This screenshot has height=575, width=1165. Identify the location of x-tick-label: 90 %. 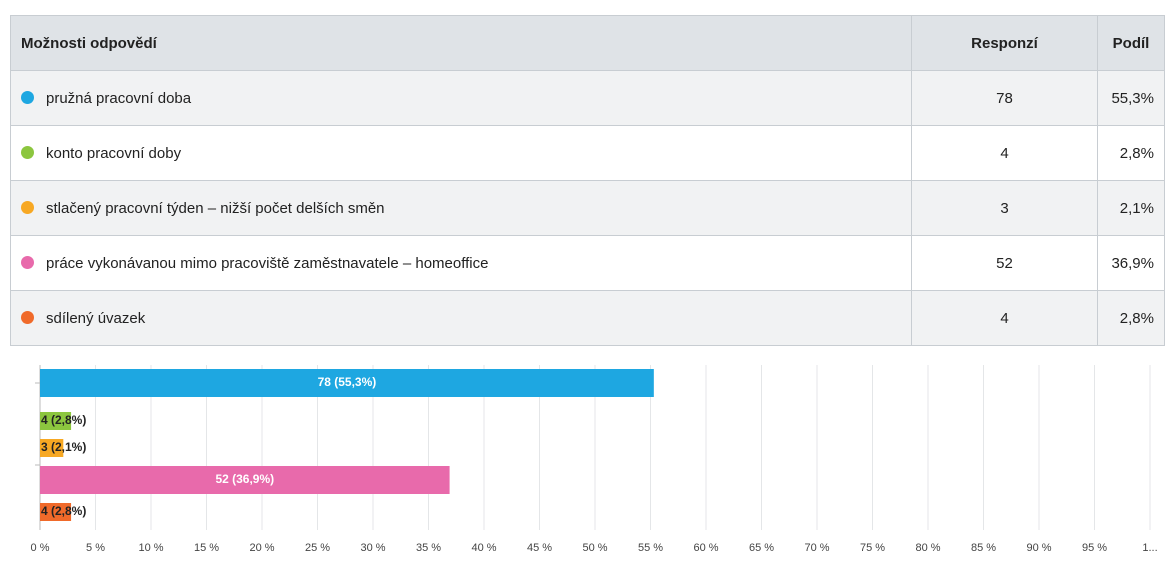
(1038, 548).